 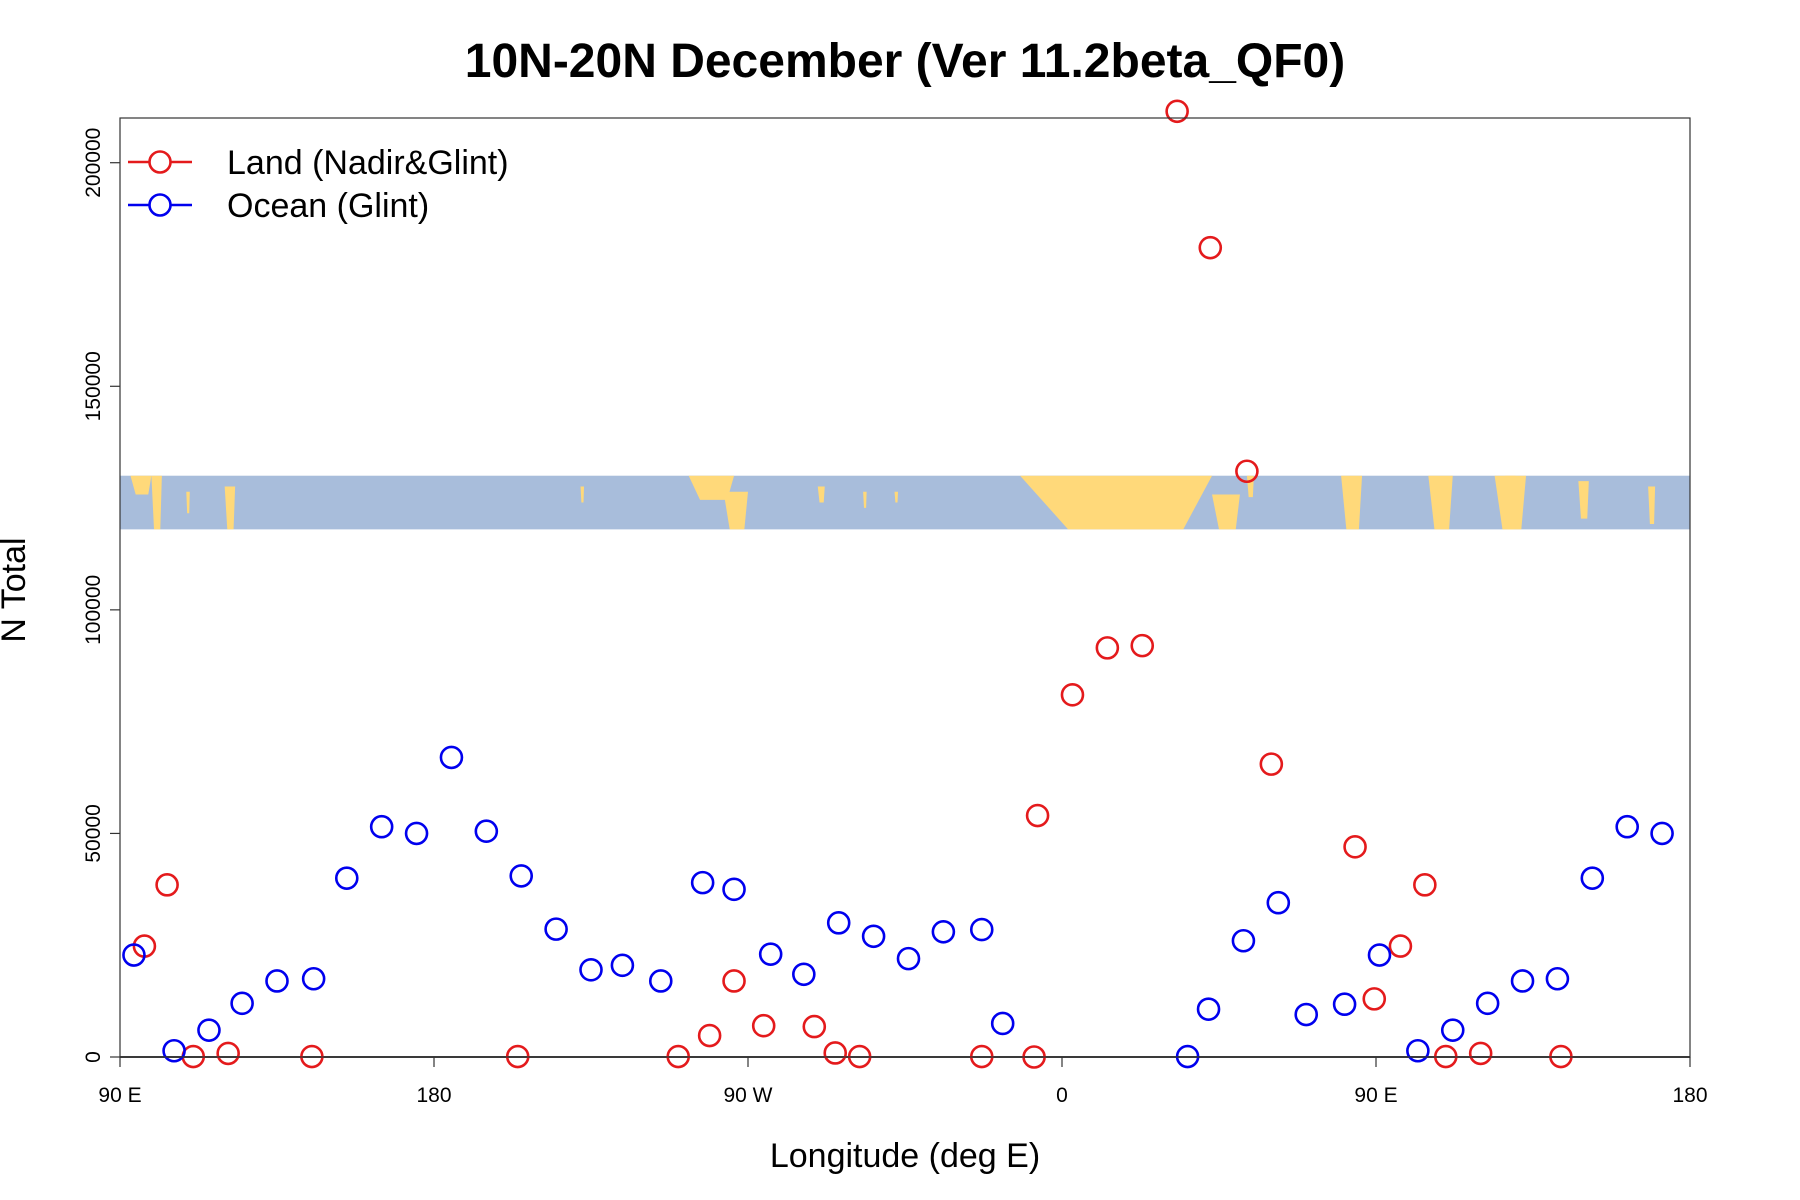 What do you see at coordinates (93, 610) in the screenshot?
I see `y-tick-label: 100000` at bounding box center [93, 610].